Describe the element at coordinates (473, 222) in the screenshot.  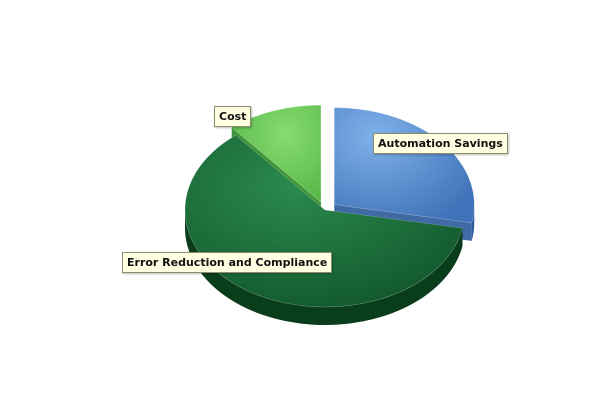
I see `pie-slice-side-automation-savings` at that location.